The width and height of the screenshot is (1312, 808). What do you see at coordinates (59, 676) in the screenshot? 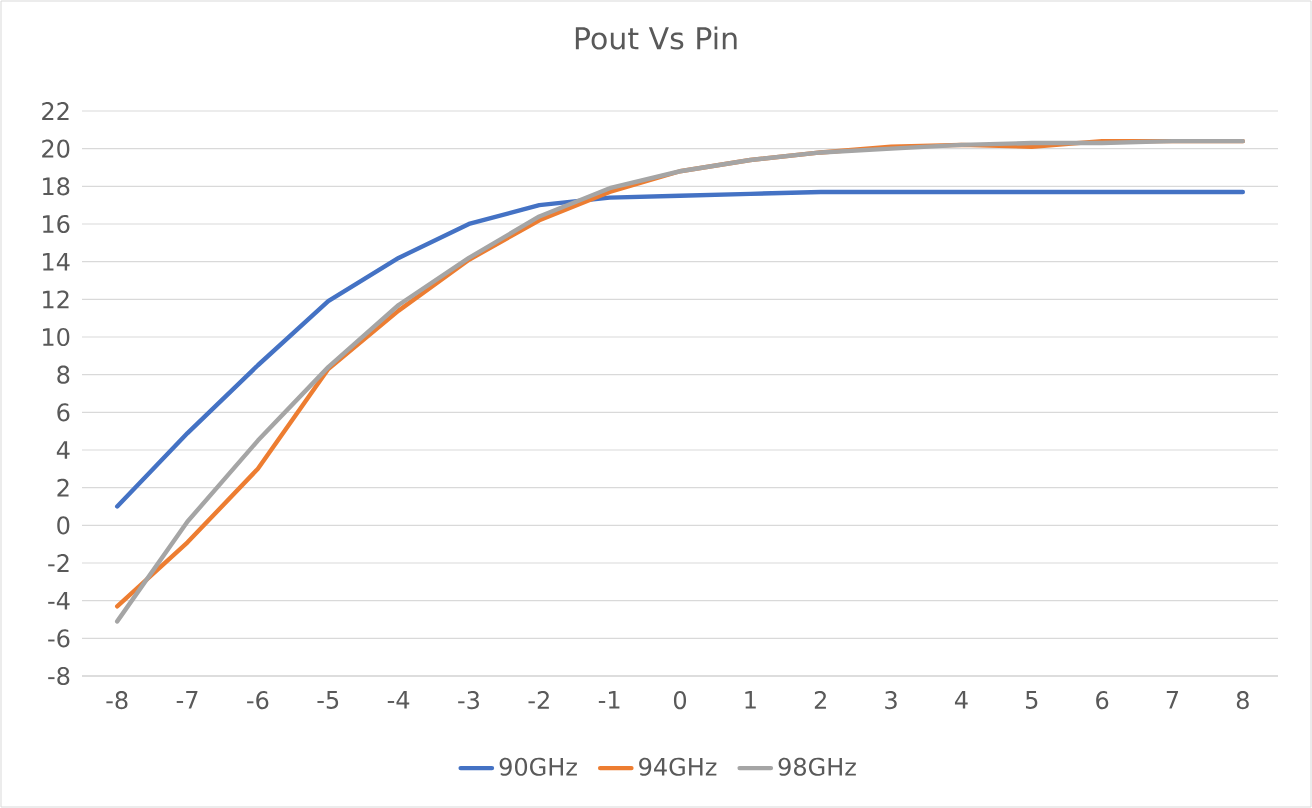
I see `y-tick-label: -8` at bounding box center [59, 676].